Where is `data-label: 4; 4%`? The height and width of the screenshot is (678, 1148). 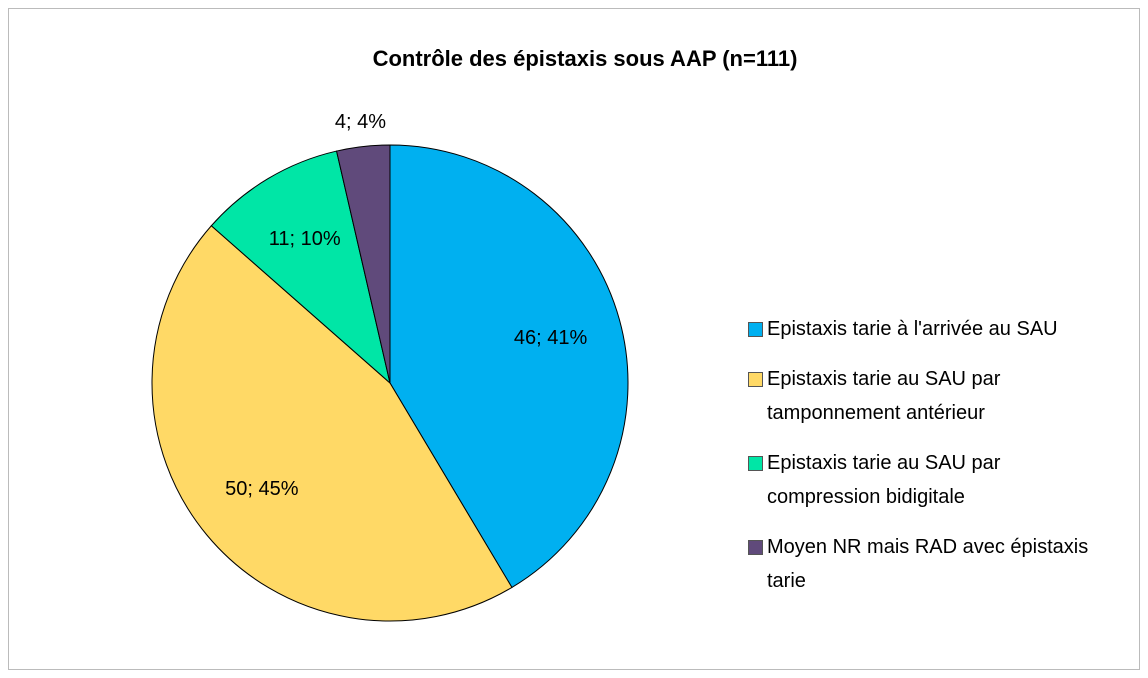 data-label: 4; 4% is located at coordinates (360, 122).